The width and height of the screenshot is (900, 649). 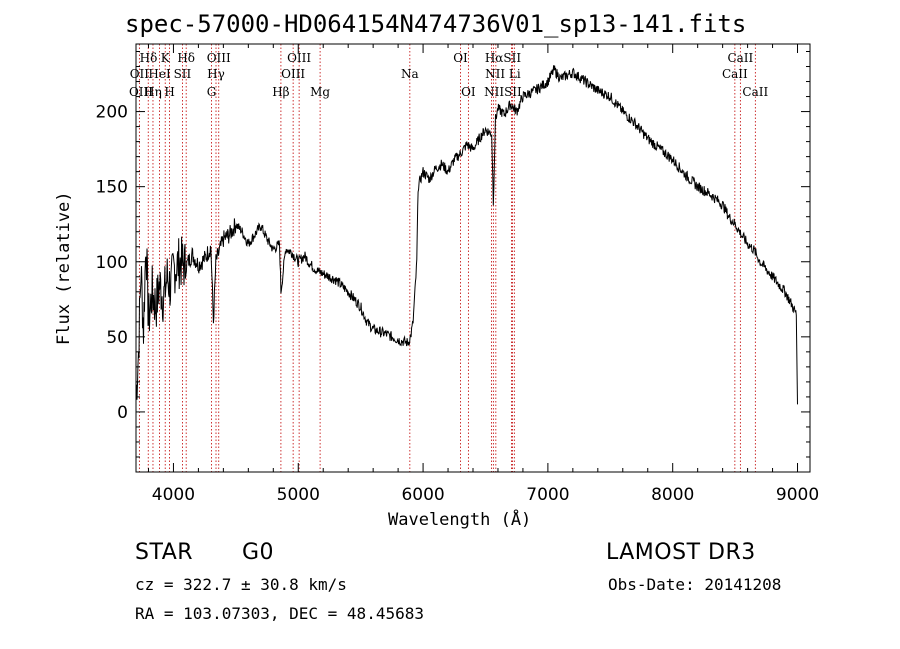 I want to click on redshift-readout: cz = 322.7 ± 30.8 km/s, so click(x=241, y=584).